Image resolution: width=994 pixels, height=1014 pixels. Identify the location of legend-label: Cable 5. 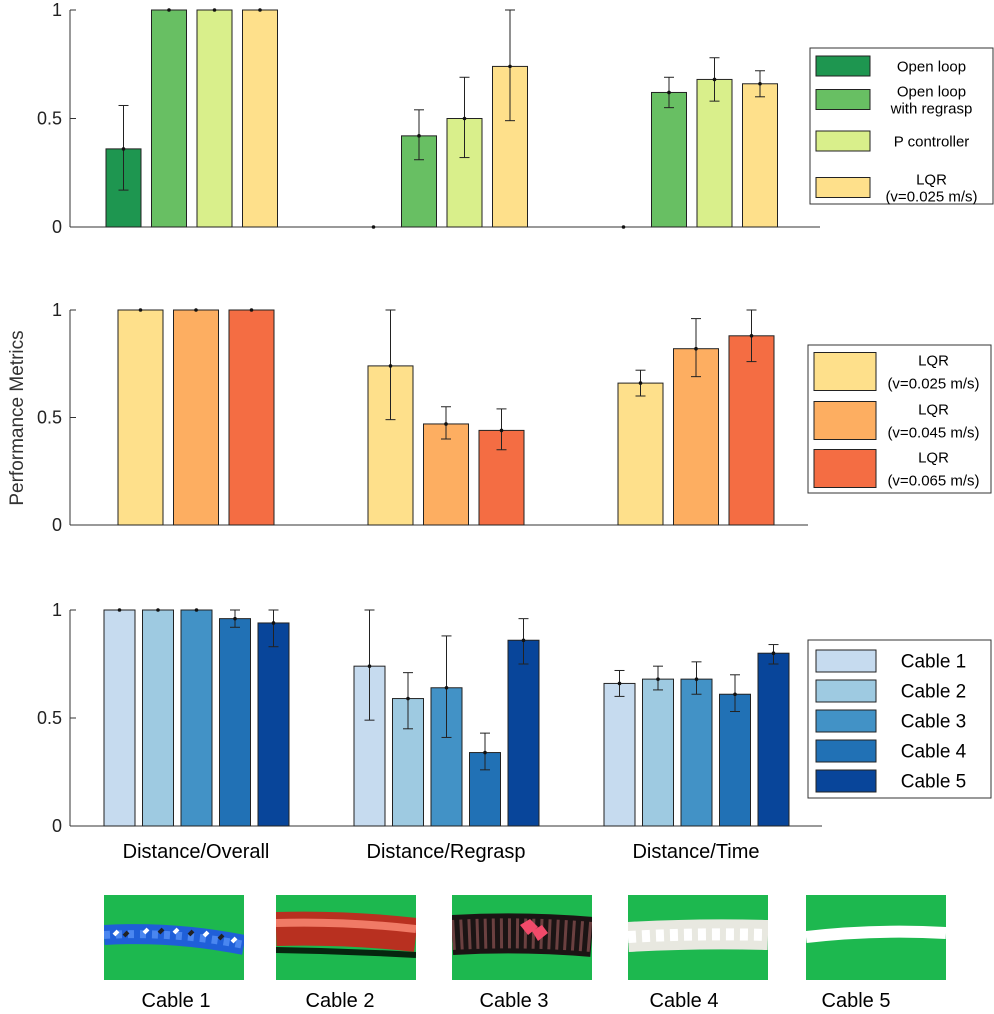
(934, 782).